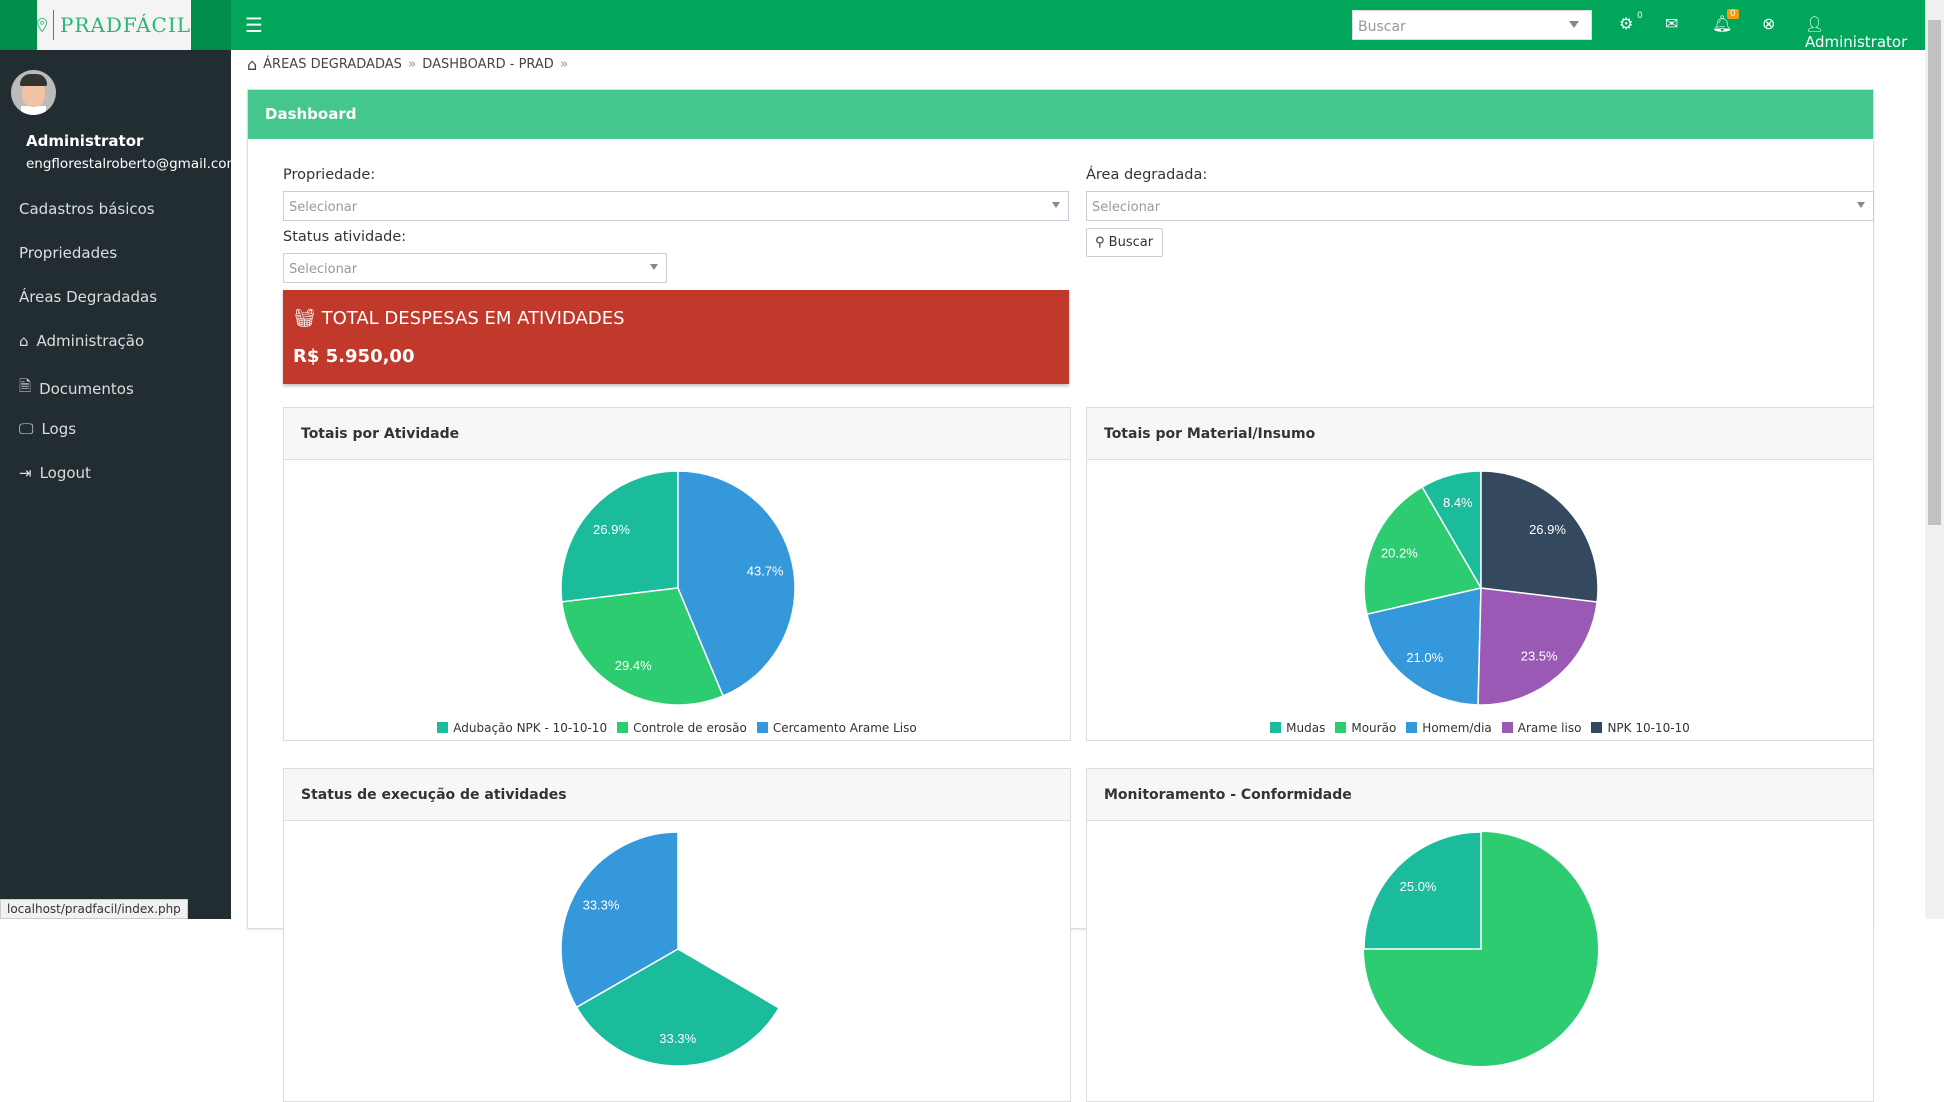  Describe the element at coordinates (1472, 25) in the screenshot. I see `search-select: Buscar` at that location.